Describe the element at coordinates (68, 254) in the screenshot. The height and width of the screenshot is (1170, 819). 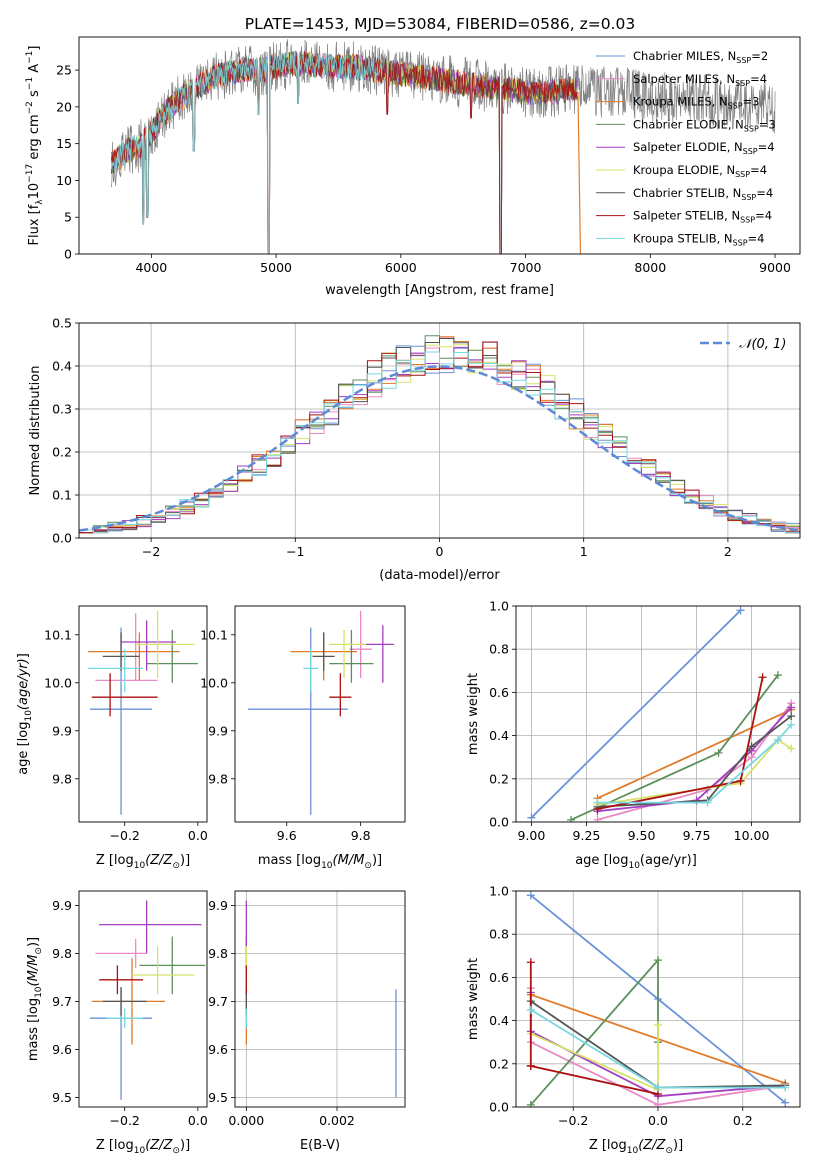
I see `y-tick-label: 0` at that location.